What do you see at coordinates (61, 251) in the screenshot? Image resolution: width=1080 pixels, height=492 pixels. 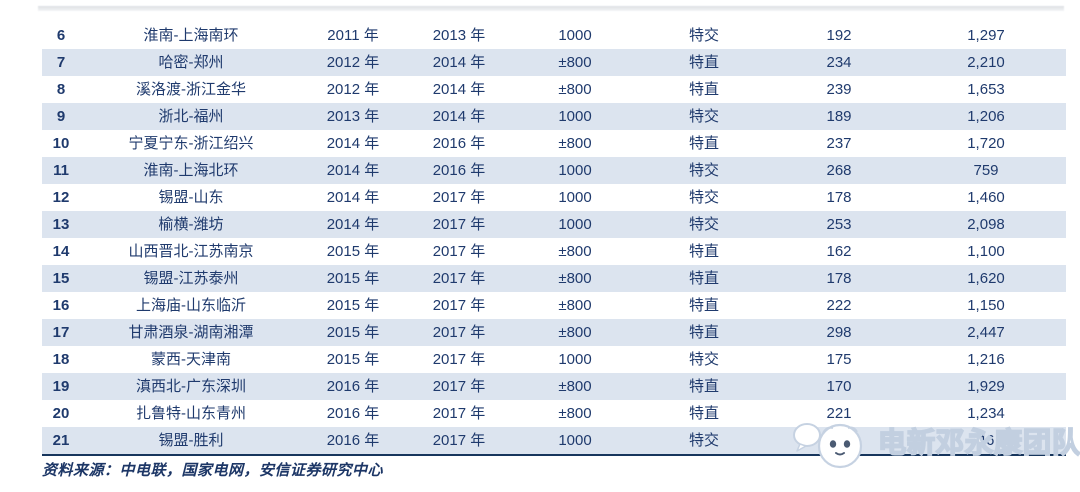 I see `cell-row-number: 14` at bounding box center [61, 251].